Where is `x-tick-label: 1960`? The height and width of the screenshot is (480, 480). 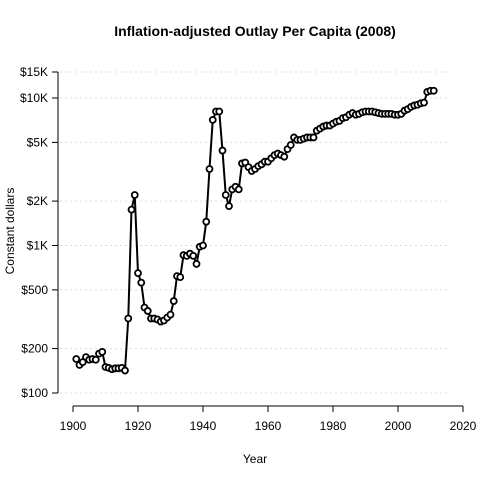
x-tick-label: 1960 is located at coordinates (268, 426).